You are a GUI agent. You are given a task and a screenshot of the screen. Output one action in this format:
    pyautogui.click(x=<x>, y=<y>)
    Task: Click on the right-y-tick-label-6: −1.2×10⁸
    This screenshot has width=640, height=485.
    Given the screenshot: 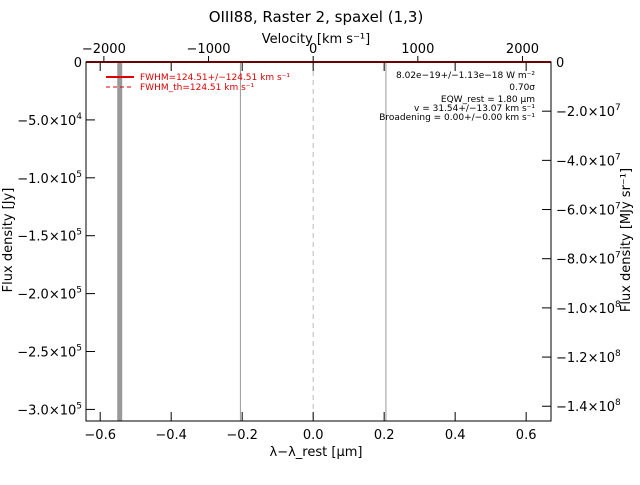 What is the action you would take?
    pyautogui.click(x=588, y=357)
    